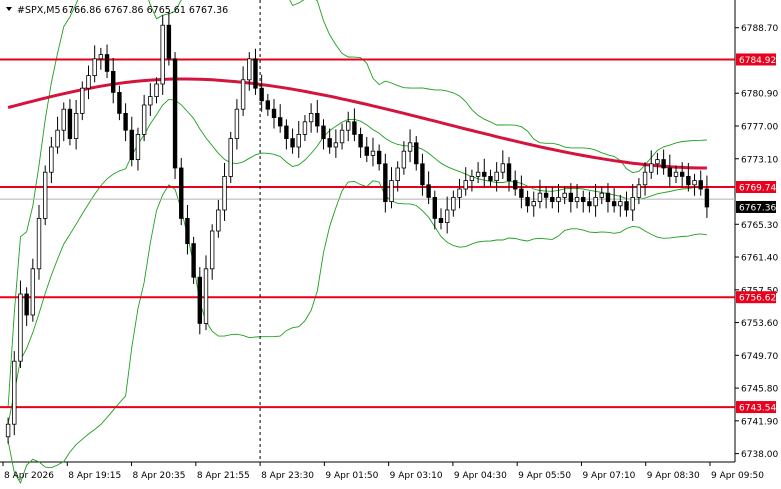 This screenshot has height=489, width=781. Describe the element at coordinates (756, 206) in the screenshot. I see `last-price-bg` at that location.